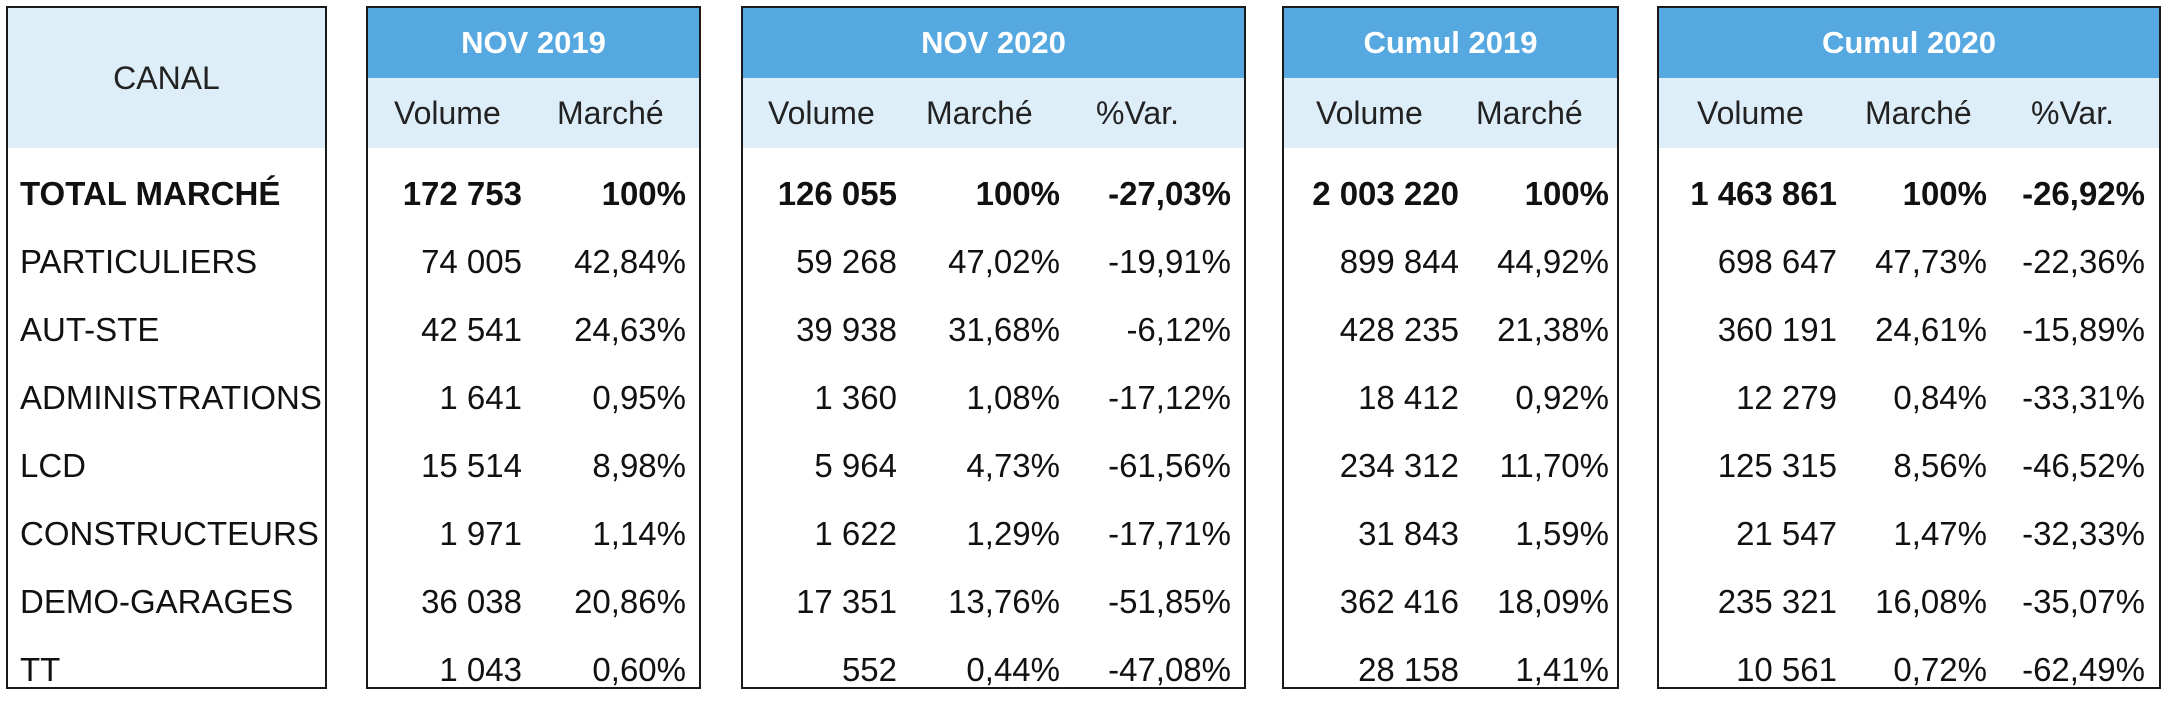 The width and height of the screenshot is (2166, 704). What do you see at coordinates (471, 329) in the screenshot?
I see `volume-cell: 42 541` at bounding box center [471, 329].